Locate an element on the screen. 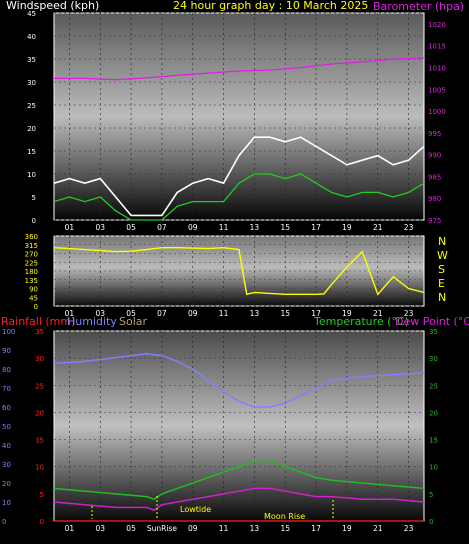  humidity-y-tick-label: 10 is located at coordinates (6, 503).